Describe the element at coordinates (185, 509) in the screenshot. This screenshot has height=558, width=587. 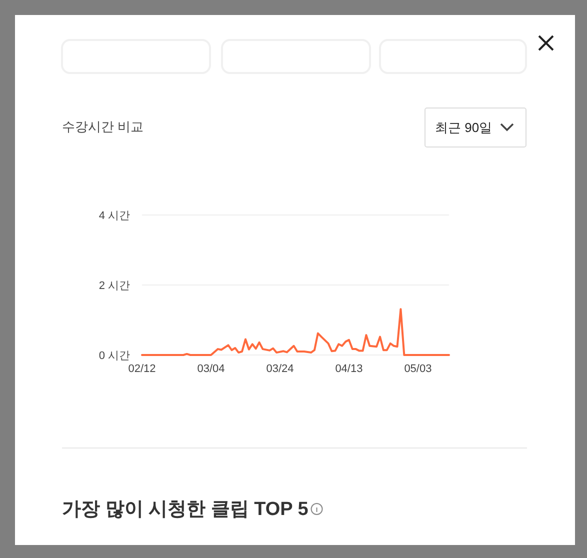
I see `text: 가장 많이 시청한 클립 TOP 5` at that location.